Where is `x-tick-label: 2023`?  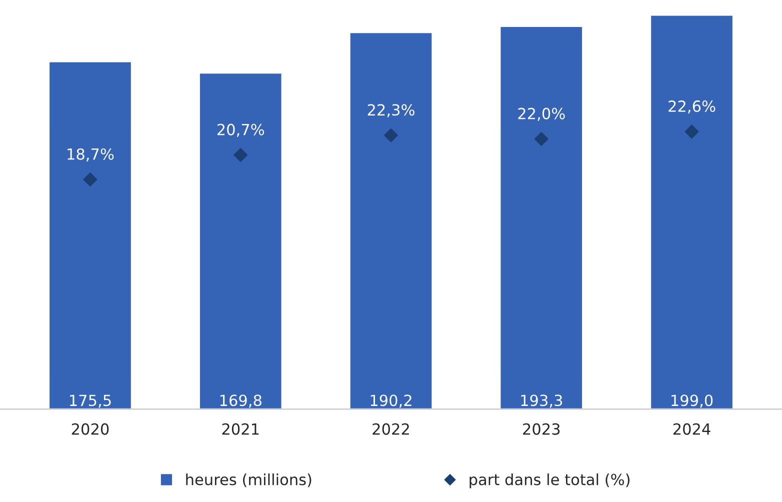 x-tick-label: 2023 is located at coordinates (541, 429).